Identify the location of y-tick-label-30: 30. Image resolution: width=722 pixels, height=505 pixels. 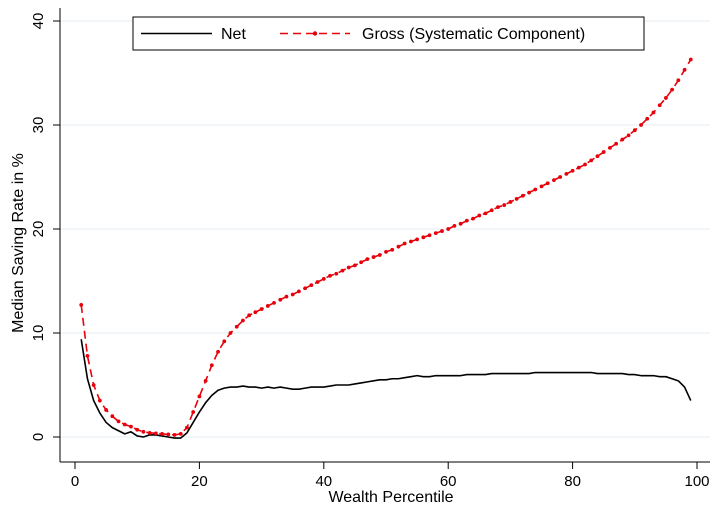
(38, 125).